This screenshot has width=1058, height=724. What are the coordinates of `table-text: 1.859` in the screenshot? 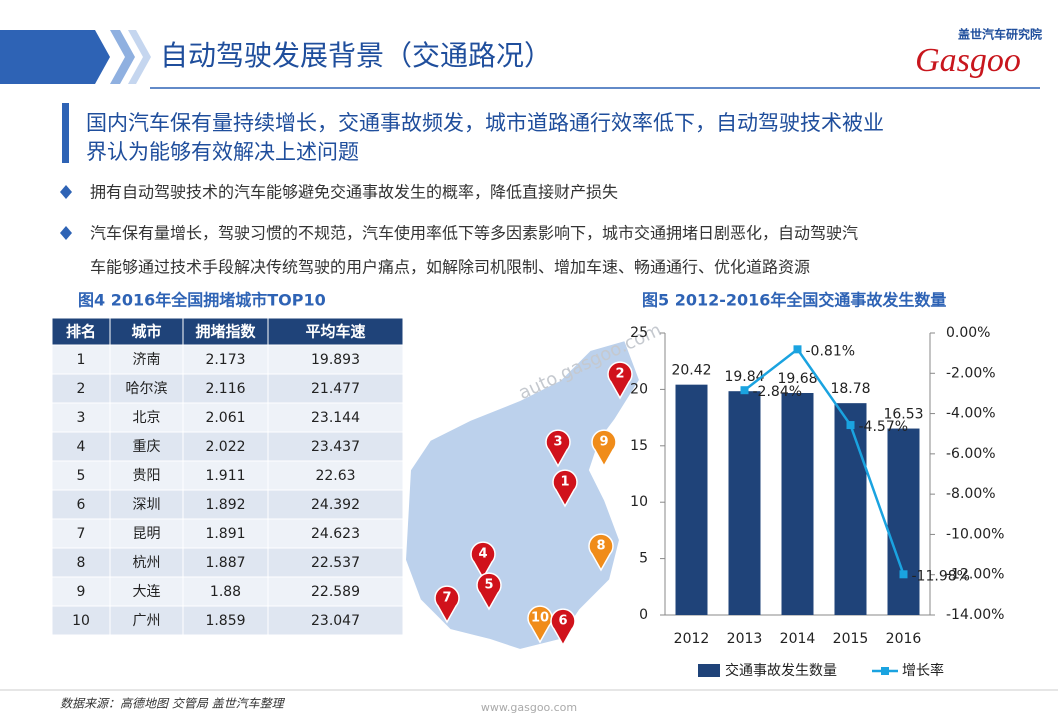 It's located at (225, 621).